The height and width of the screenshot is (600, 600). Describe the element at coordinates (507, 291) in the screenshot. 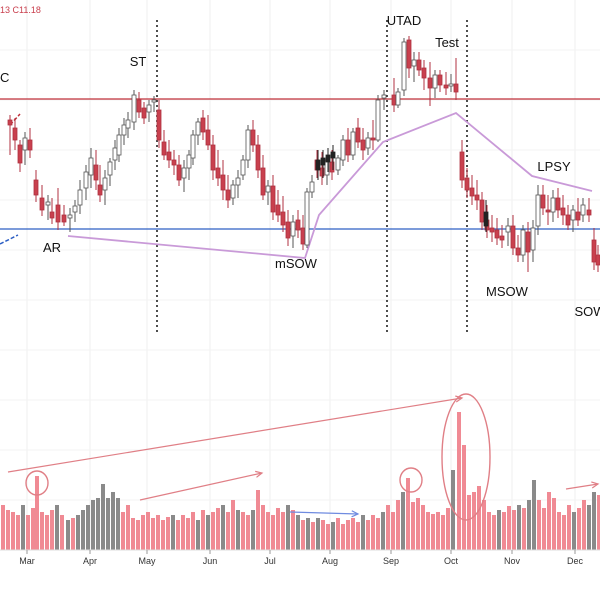

I see `event-label: MSOW` at that location.